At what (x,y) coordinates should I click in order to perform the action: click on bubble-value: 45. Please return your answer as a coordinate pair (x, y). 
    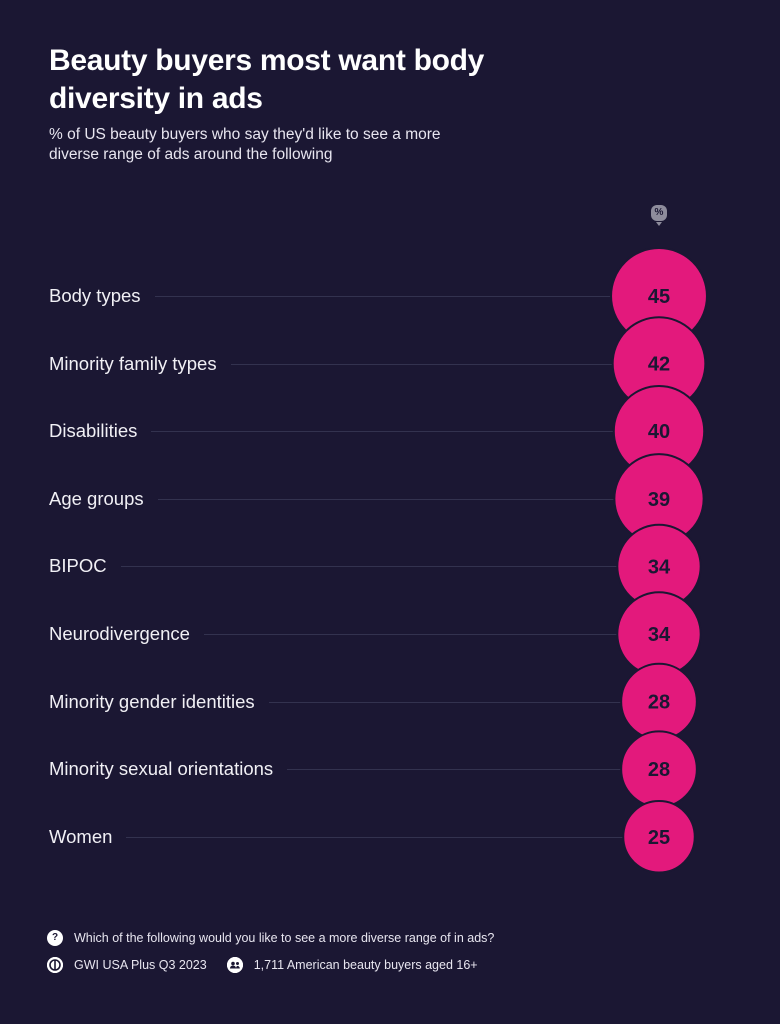
    Looking at the image, I should click on (659, 297).